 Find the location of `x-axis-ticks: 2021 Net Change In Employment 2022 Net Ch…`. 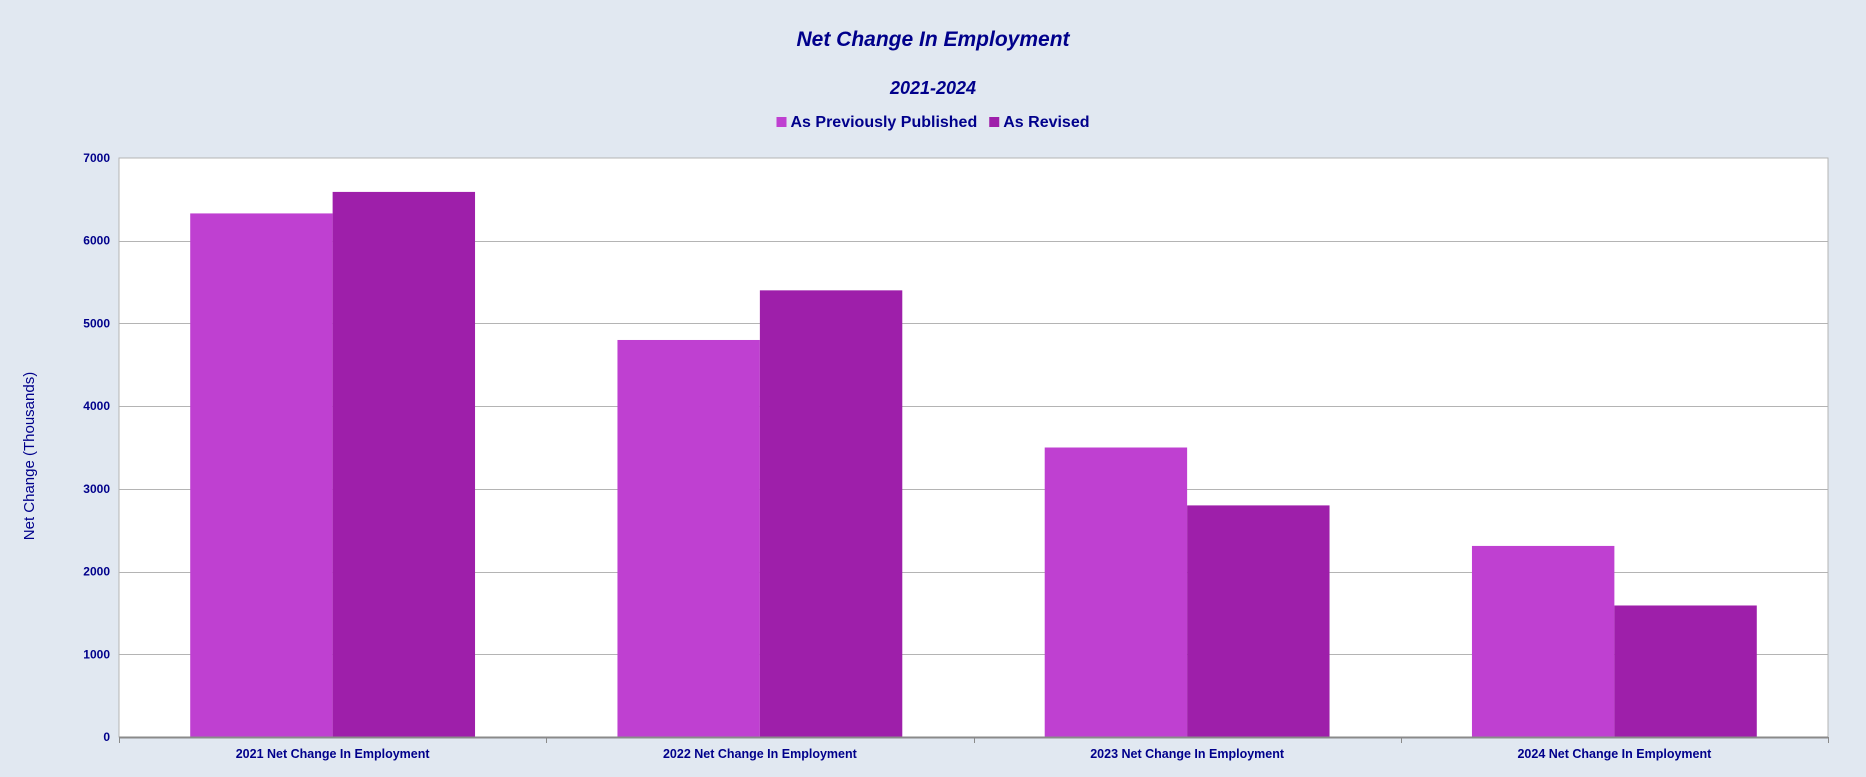

x-axis-ticks: 2021 Net Change In Employment 2022 Net Ch… is located at coordinates (974, 748).